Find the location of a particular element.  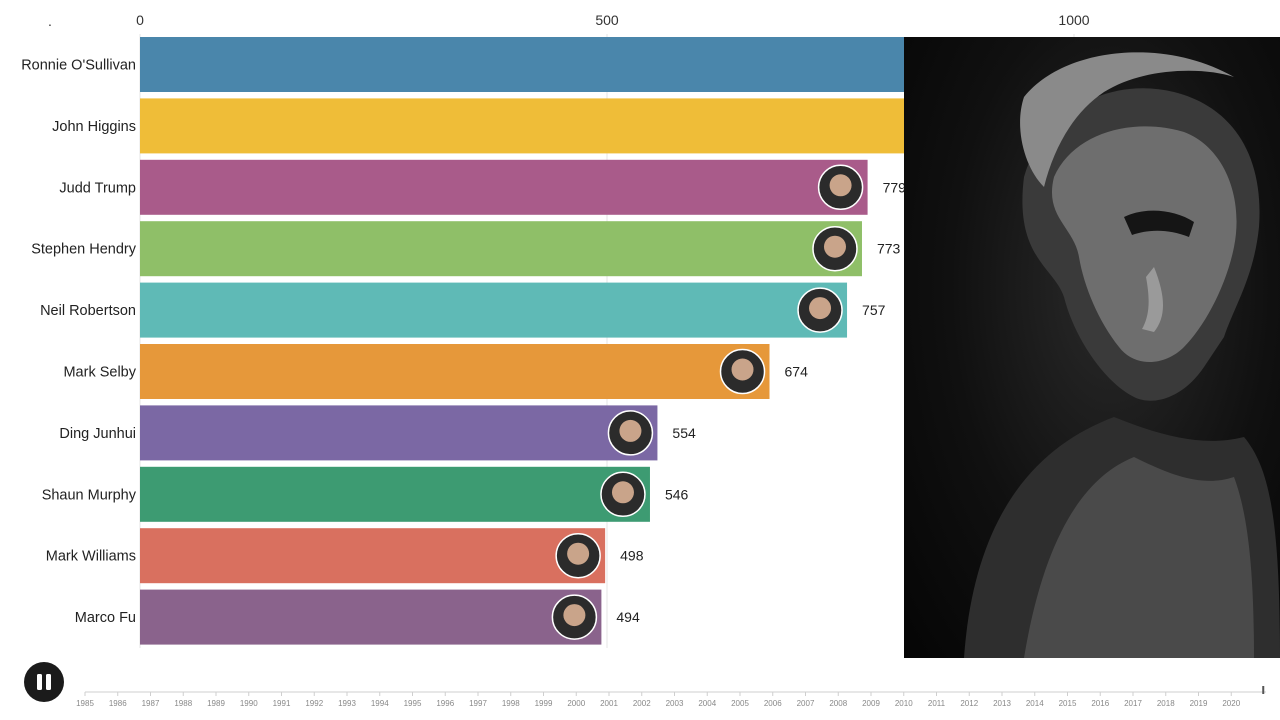

value-label: 757 is located at coordinates (874, 310).